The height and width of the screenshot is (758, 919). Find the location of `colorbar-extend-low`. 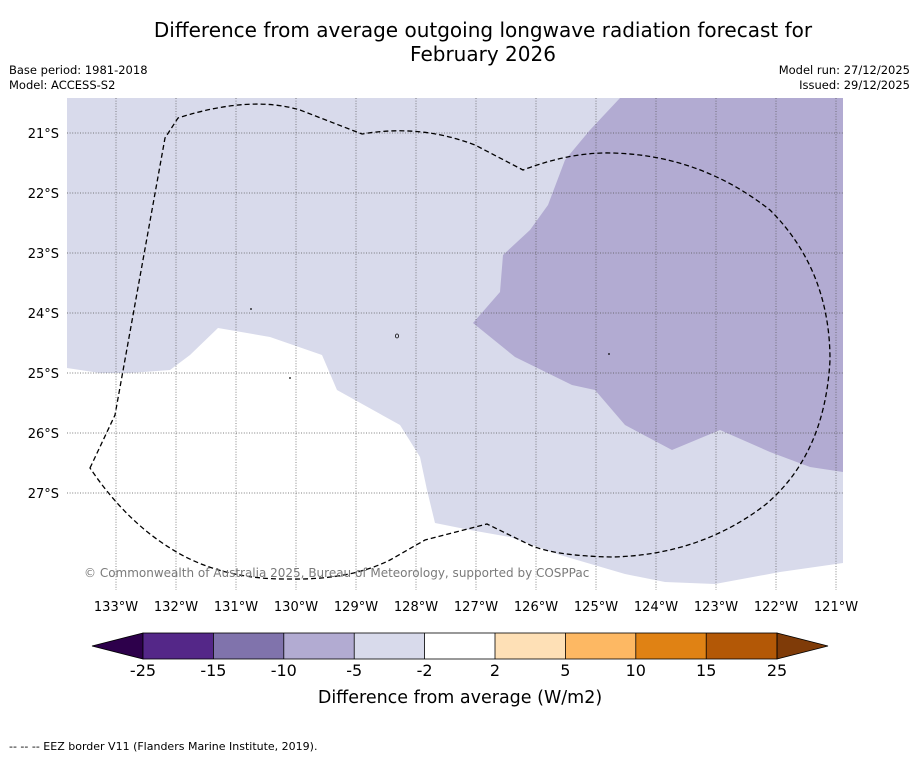

colorbar-extend-low is located at coordinates (117, 646).